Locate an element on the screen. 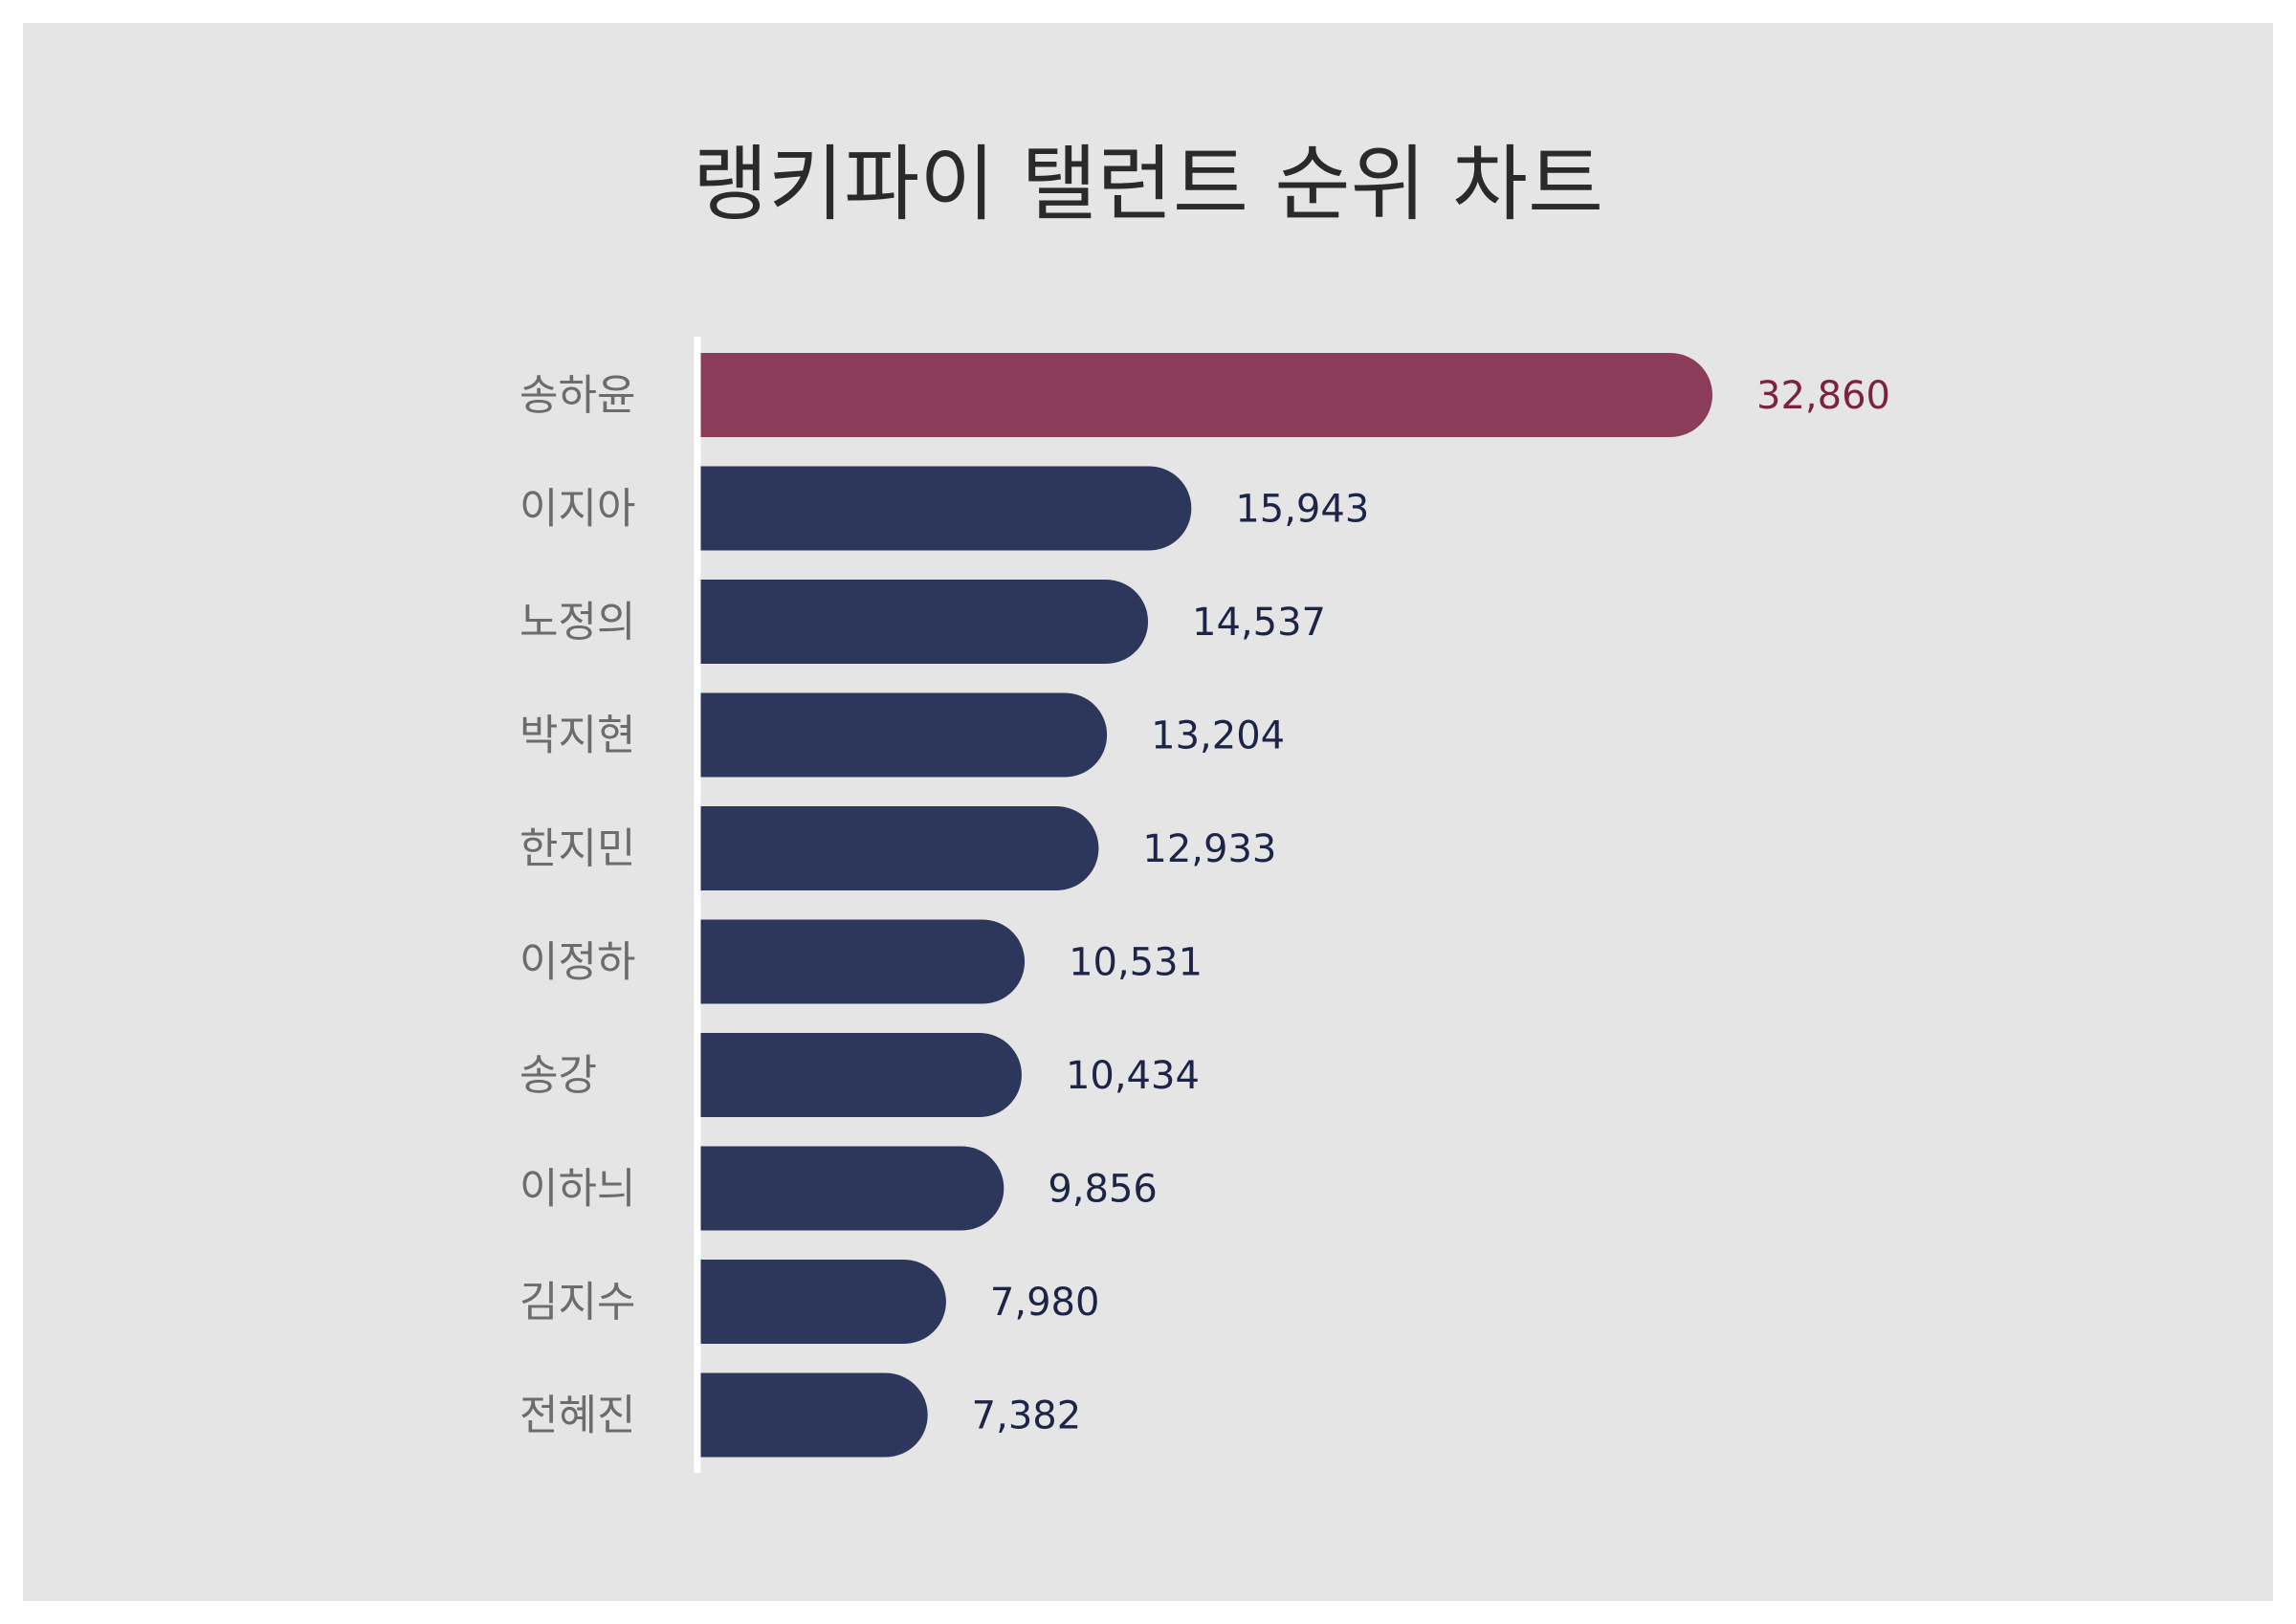  value-label-5: 12,933 is located at coordinates (1209, 849).